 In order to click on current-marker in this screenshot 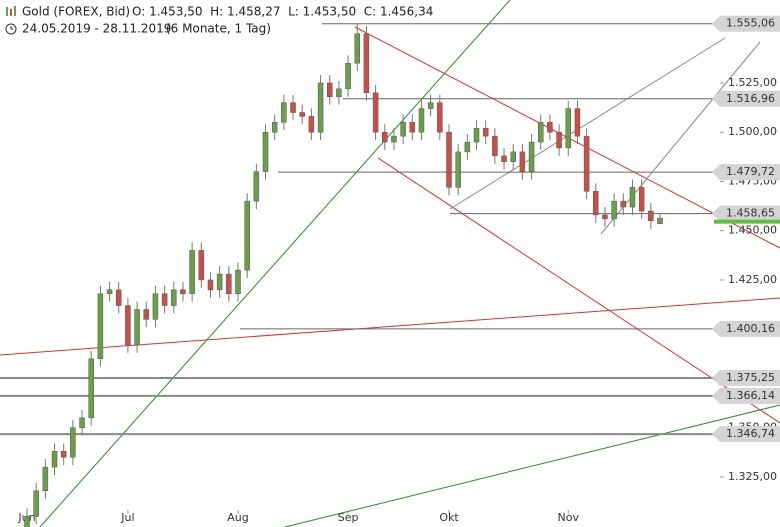, I will do `click(747, 221)`.